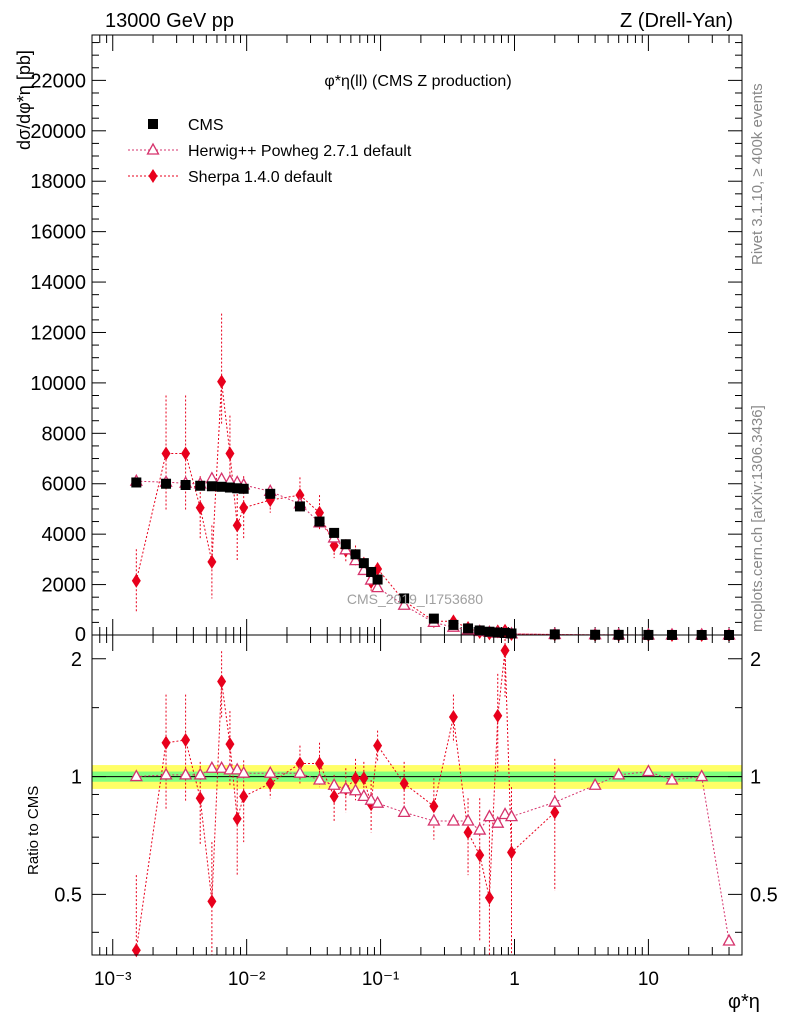 This screenshot has height=1024, width=786. I want to click on legend-label: Sherpa 1.4.0 default, so click(260, 177).